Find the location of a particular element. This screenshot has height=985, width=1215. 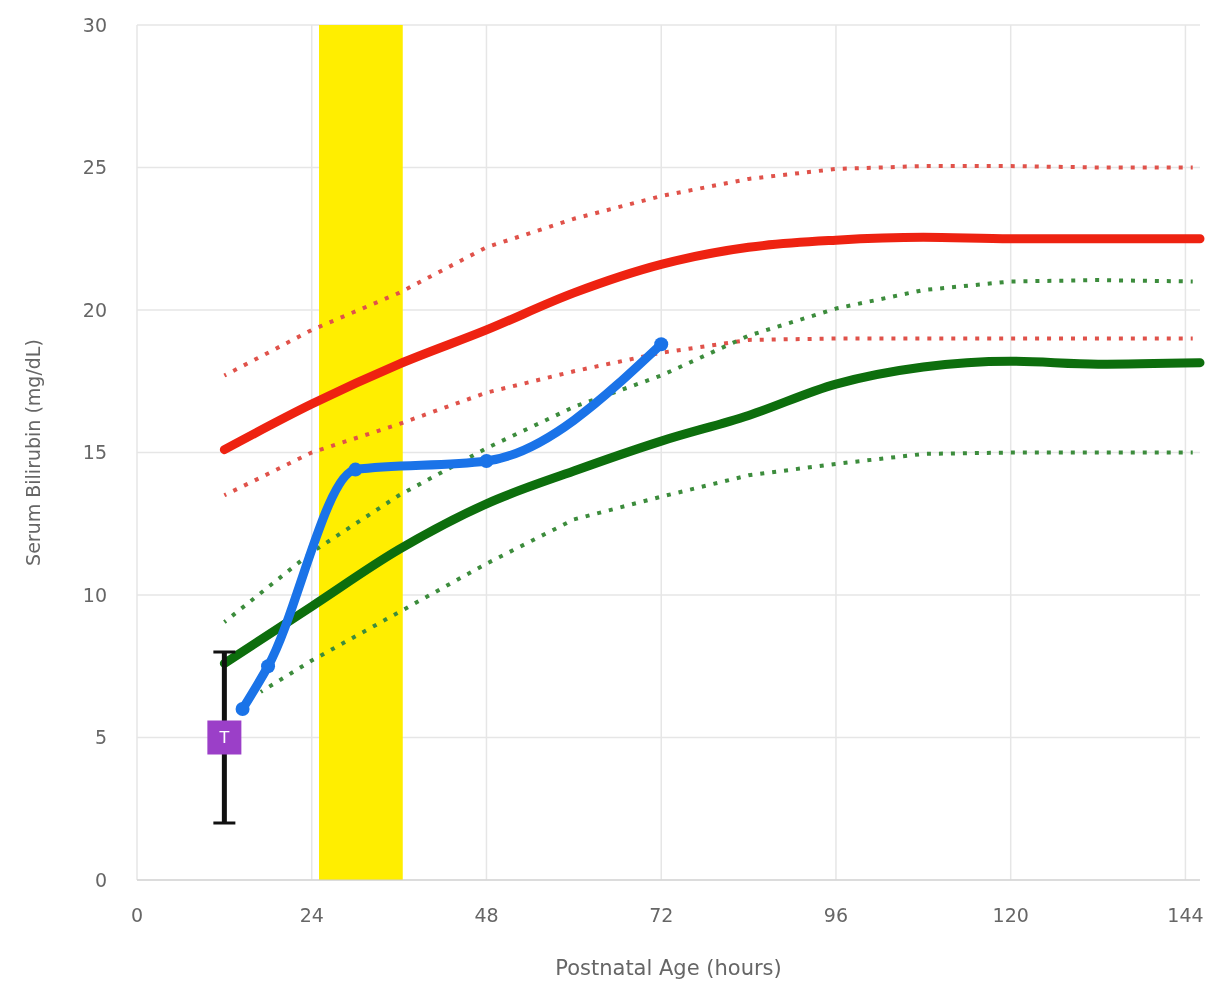

y-tick-label: 25 is located at coordinates (94, 167).